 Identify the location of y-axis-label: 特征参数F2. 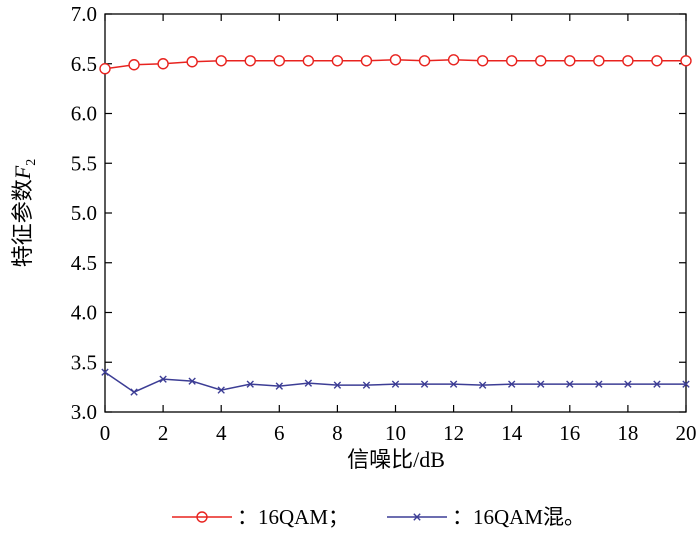
(24, 213).